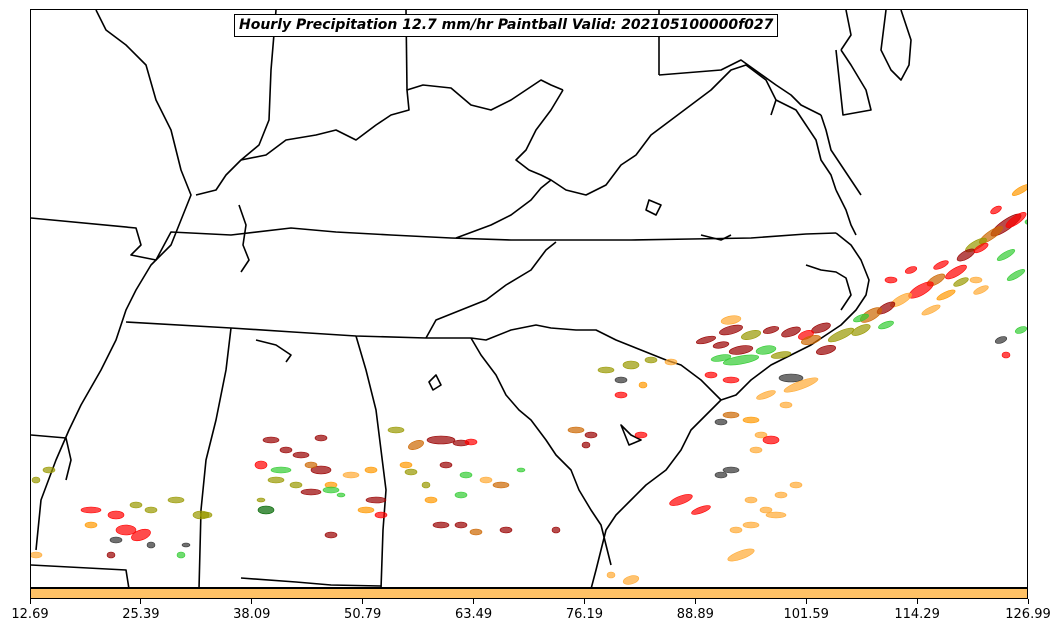 The height and width of the screenshot is (633, 1062). Describe the element at coordinates (141, 614) in the screenshot. I see `colorbar-tick-label: 25.39` at that location.